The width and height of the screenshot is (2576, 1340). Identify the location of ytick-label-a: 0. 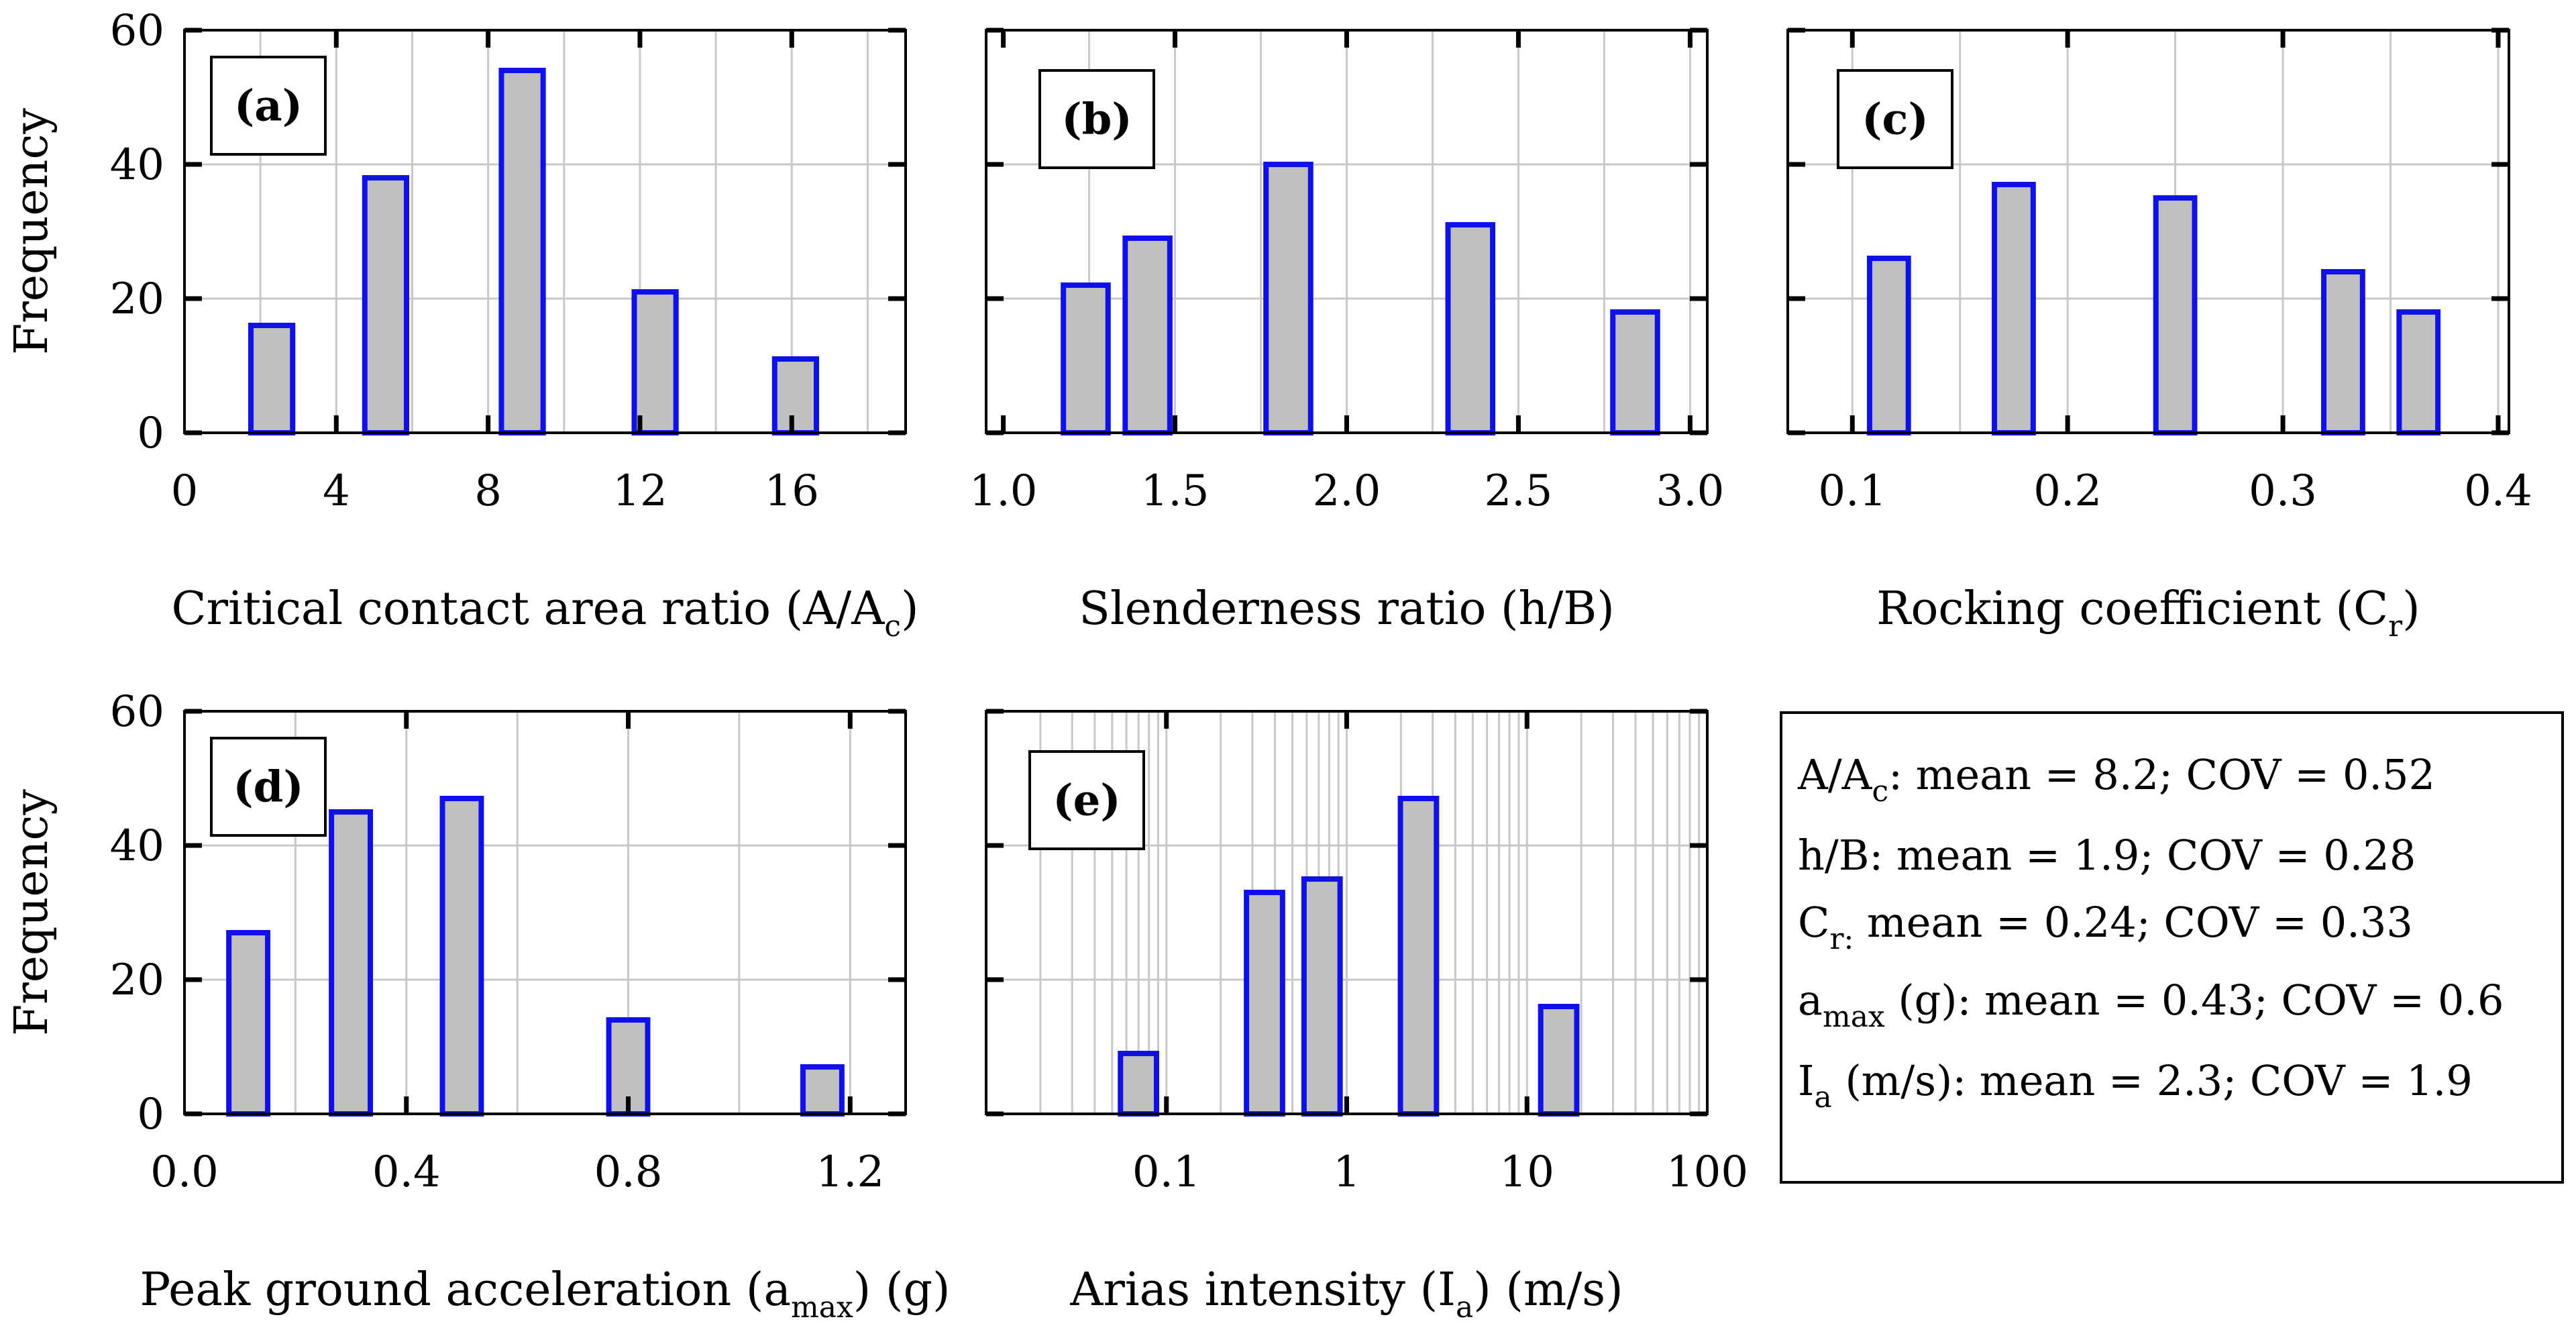
(150, 433).